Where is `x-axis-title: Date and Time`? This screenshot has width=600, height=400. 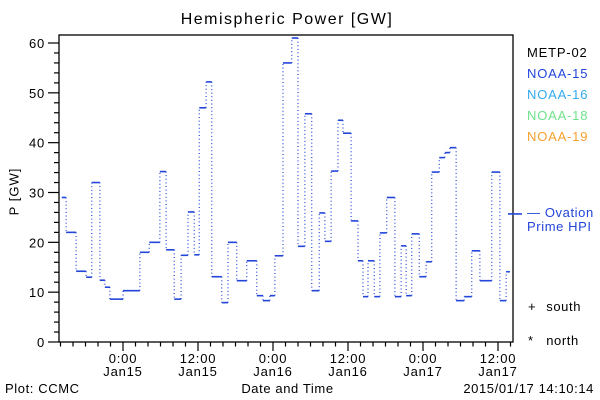
x-axis-title: Date and Time is located at coordinates (287, 388).